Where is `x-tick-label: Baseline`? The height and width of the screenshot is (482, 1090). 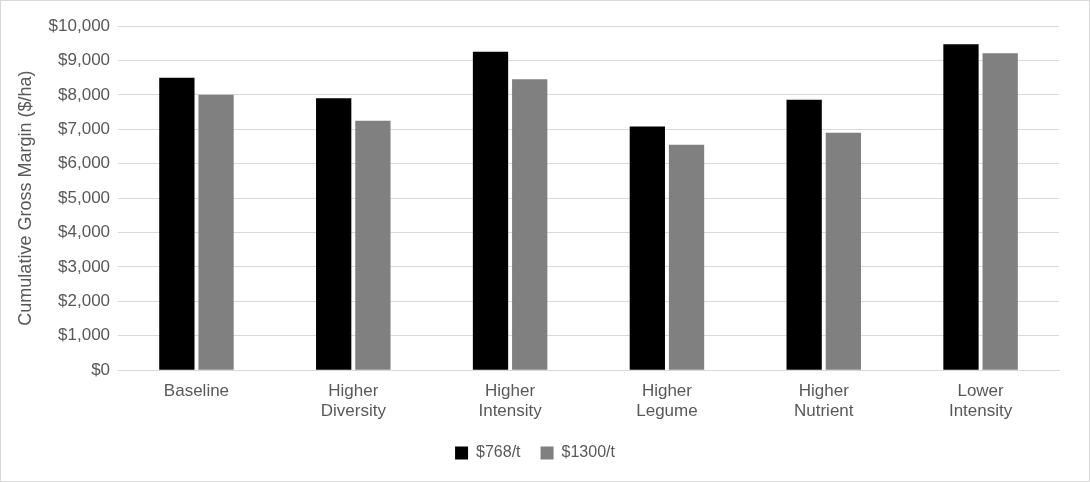
x-tick-label: Baseline is located at coordinates (196, 391).